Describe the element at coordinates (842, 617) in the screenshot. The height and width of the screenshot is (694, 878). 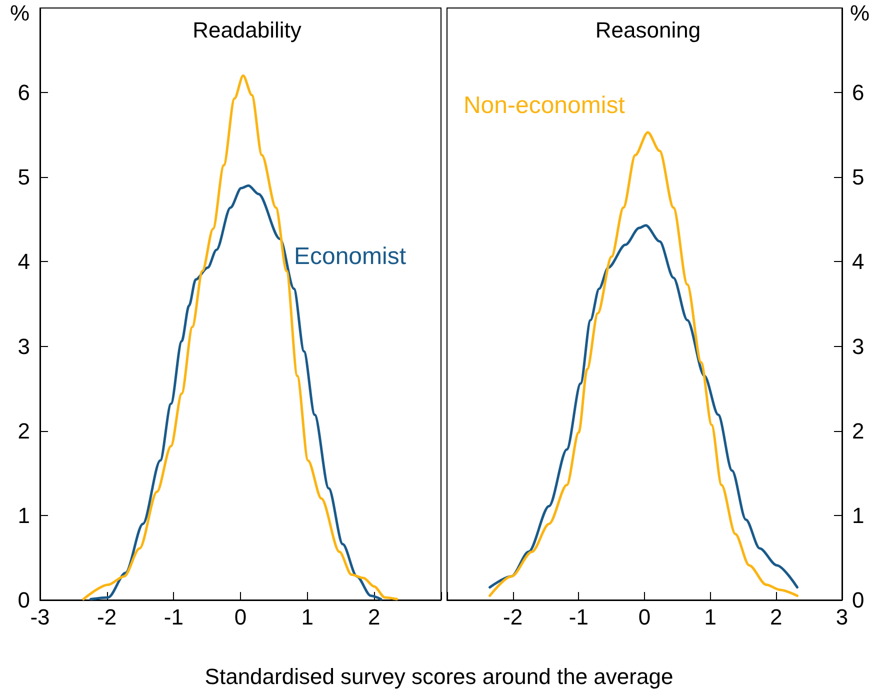
I see `x-tick-label: 3` at that location.